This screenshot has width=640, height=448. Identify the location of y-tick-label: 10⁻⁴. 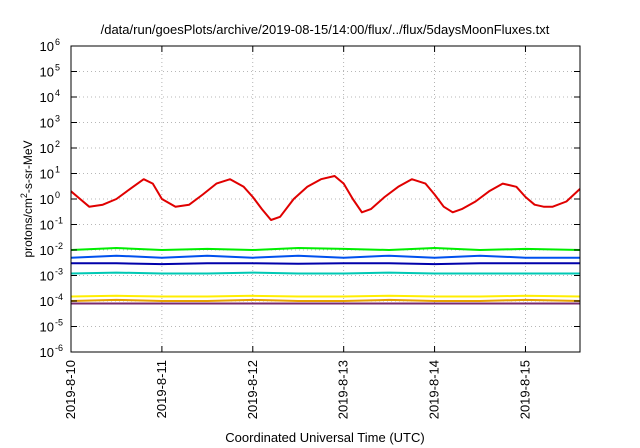
(51, 300).